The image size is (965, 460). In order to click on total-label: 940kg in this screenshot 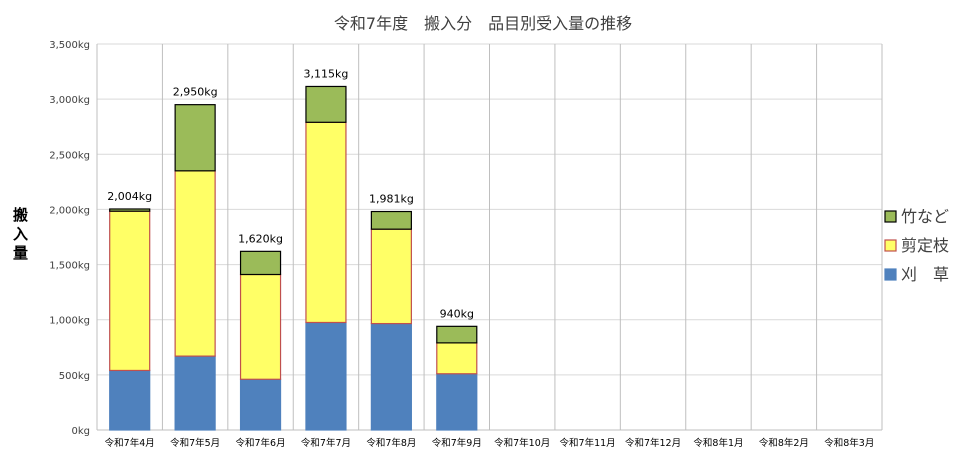, I will do `click(457, 313)`.